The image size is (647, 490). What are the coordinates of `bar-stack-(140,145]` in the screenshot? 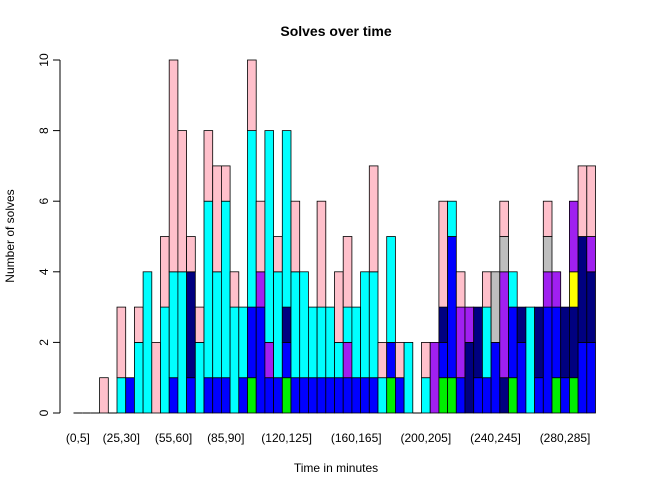 It's located at (321, 307).